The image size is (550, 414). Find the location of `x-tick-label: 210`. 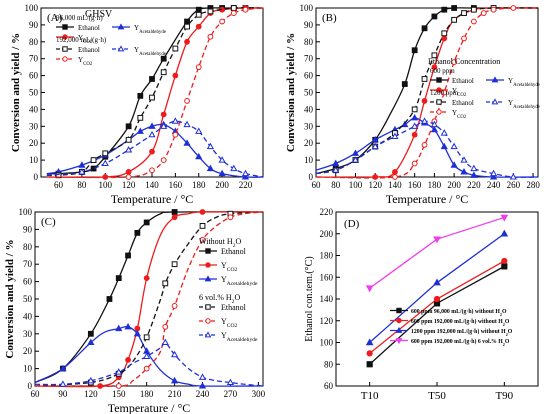

x-tick-label: 210 is located at coordinates (175, 394).